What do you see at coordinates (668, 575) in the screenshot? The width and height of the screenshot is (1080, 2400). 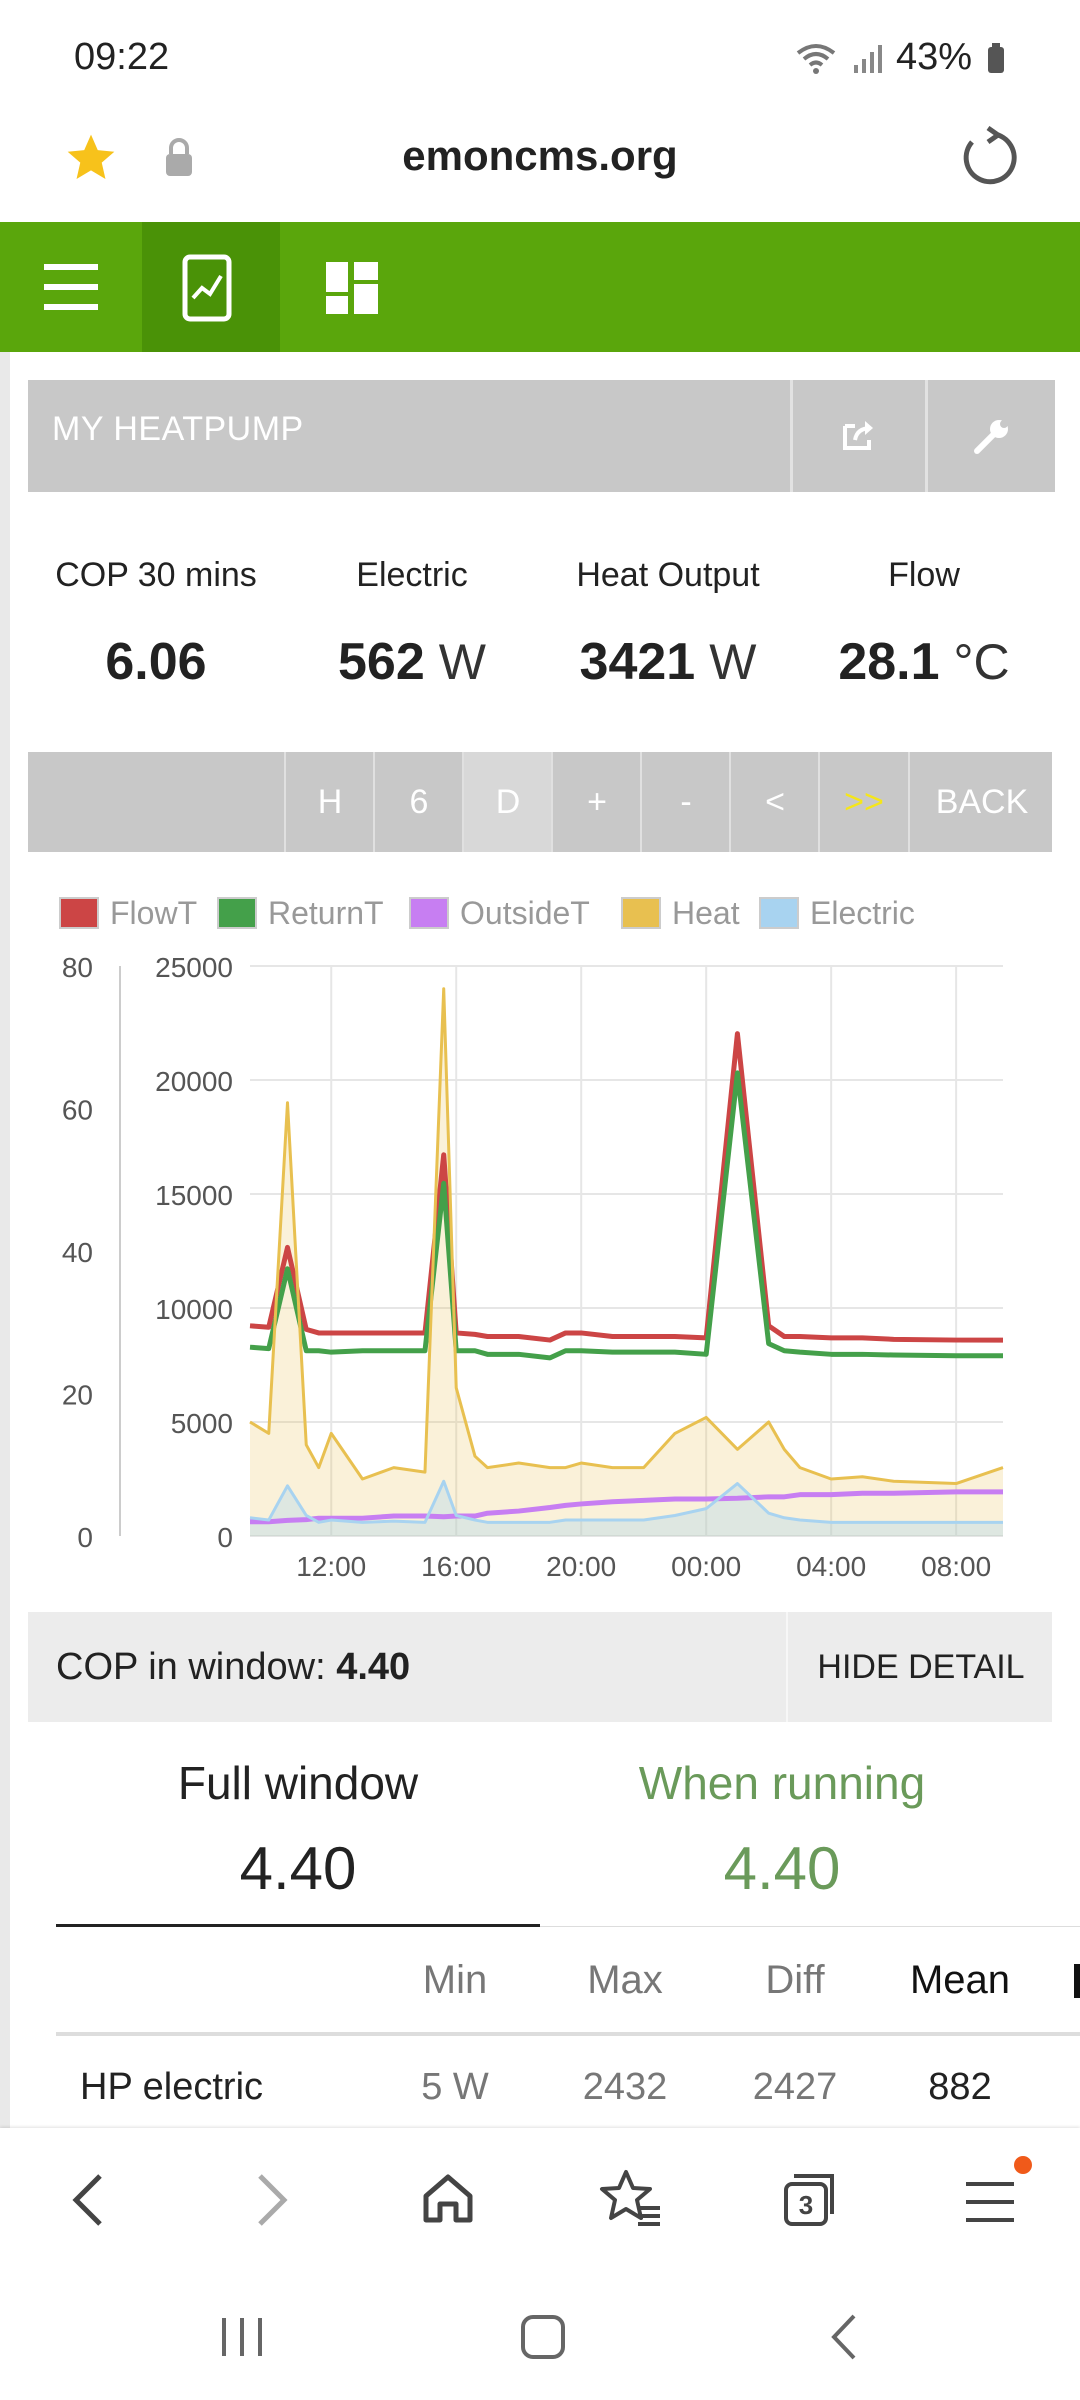 I see `stat-label-heat: Heat Output` at bounding box center [668, 575].